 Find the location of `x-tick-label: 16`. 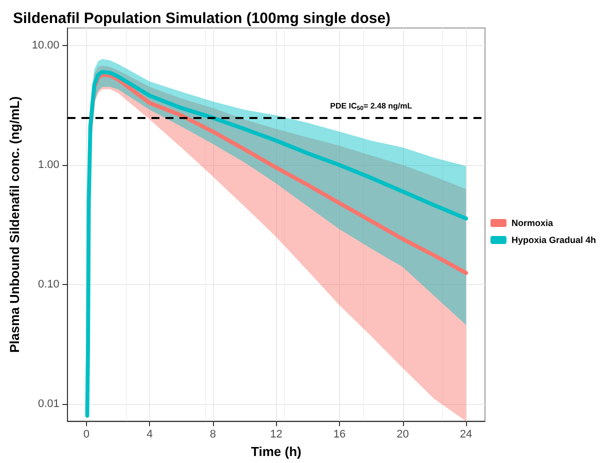

x-tick-label: 16 is located at coordinates (339, 434).